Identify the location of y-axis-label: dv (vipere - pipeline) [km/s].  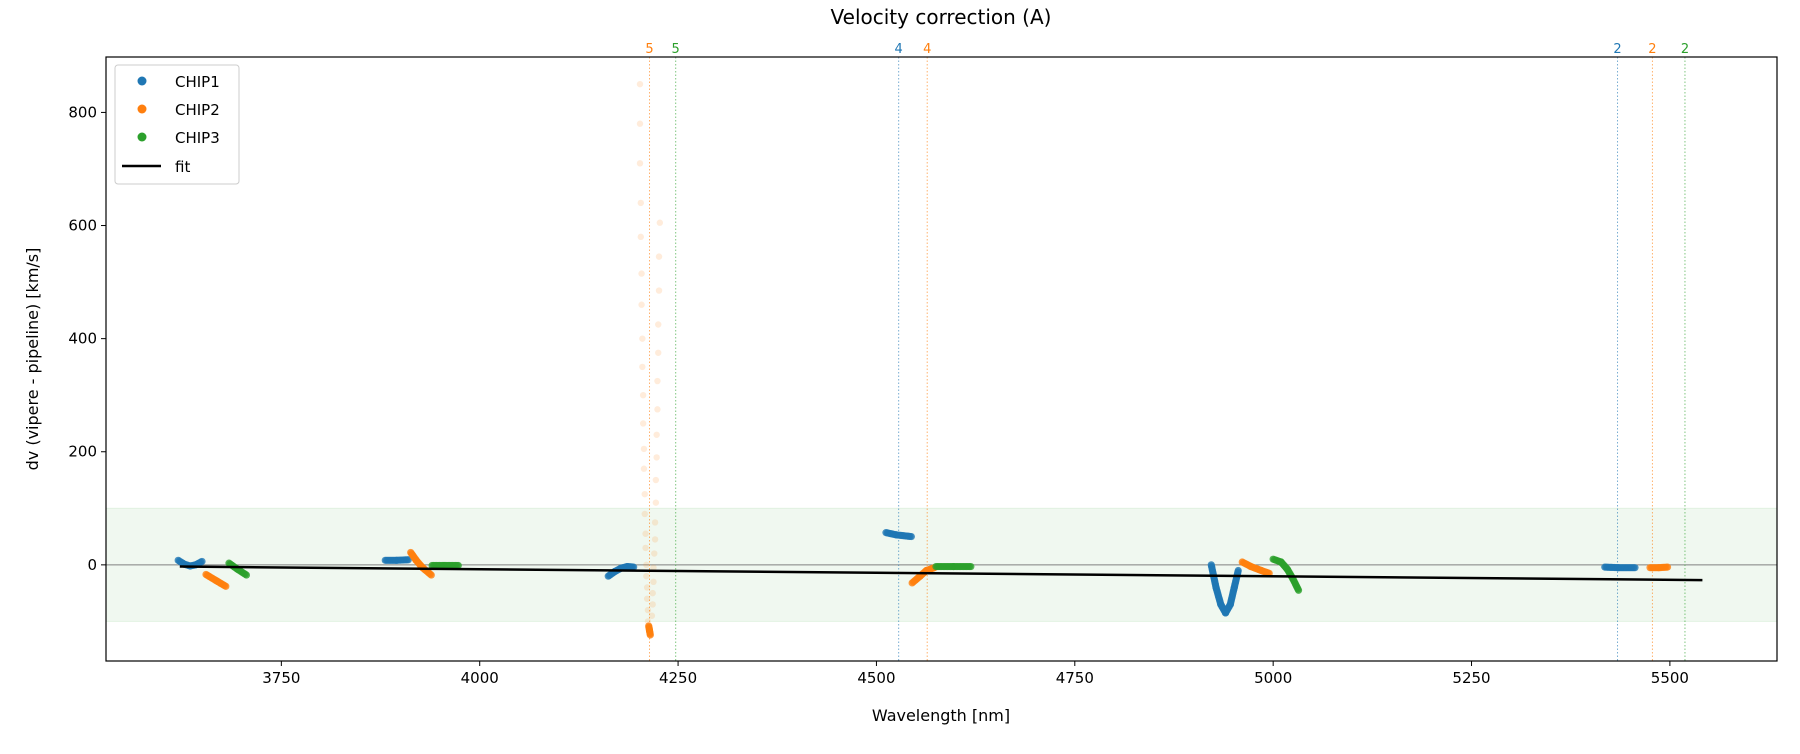
(32, 359).